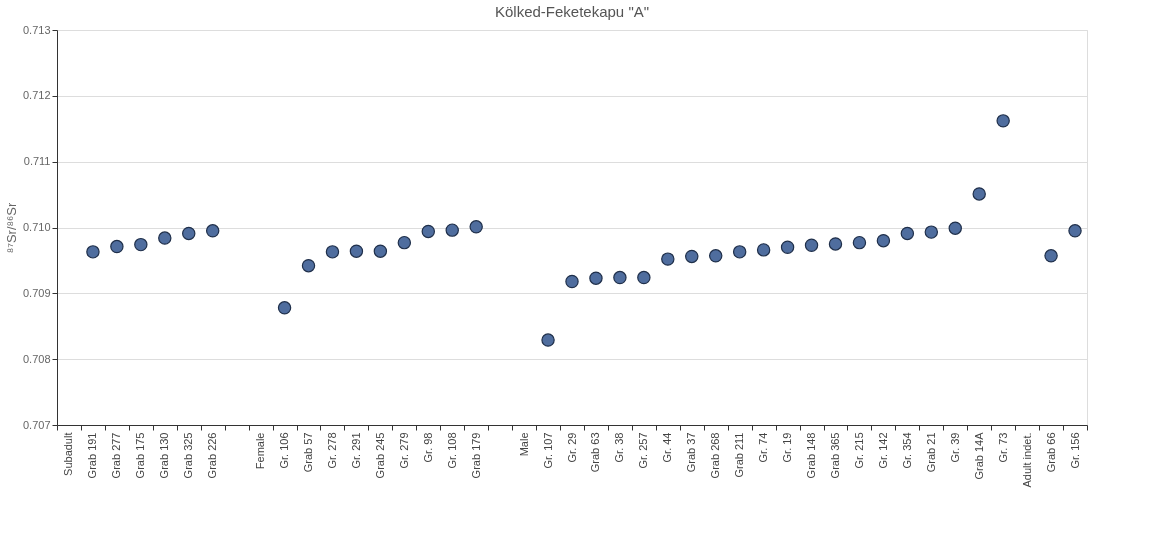 The height and width of the screenshot is (537, 1157). I want to click on x-tick-label: Grab 245, so click(379, 455).